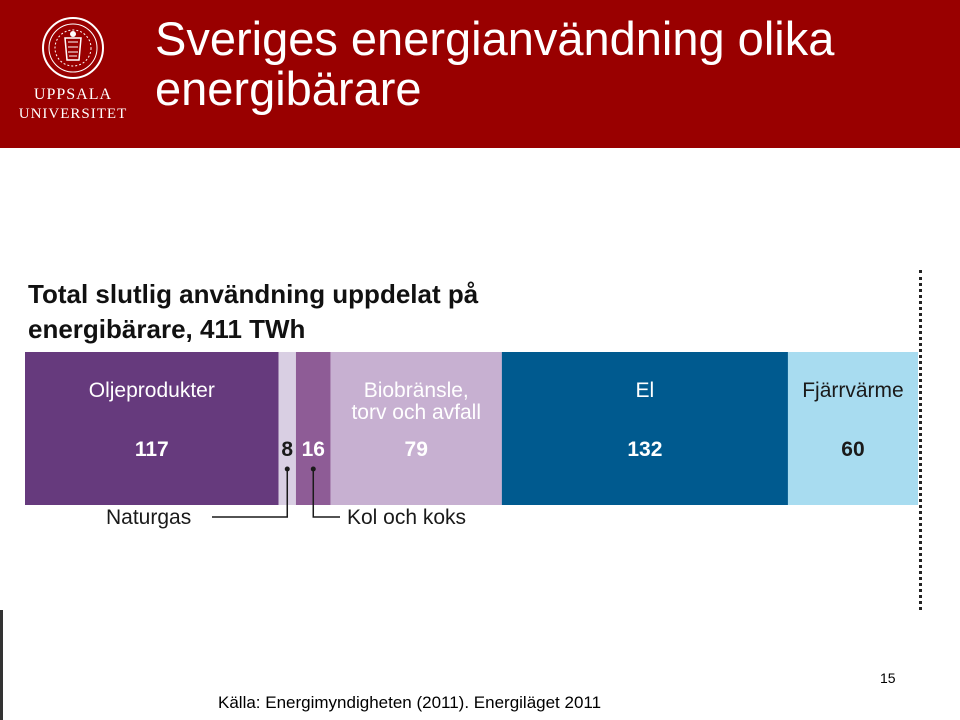  What do you see at coordinates (853, 390) in the screenshot?
I see `segment-label-fjärrvärme: Fjärrvärme` at bounding box center [853, 390].